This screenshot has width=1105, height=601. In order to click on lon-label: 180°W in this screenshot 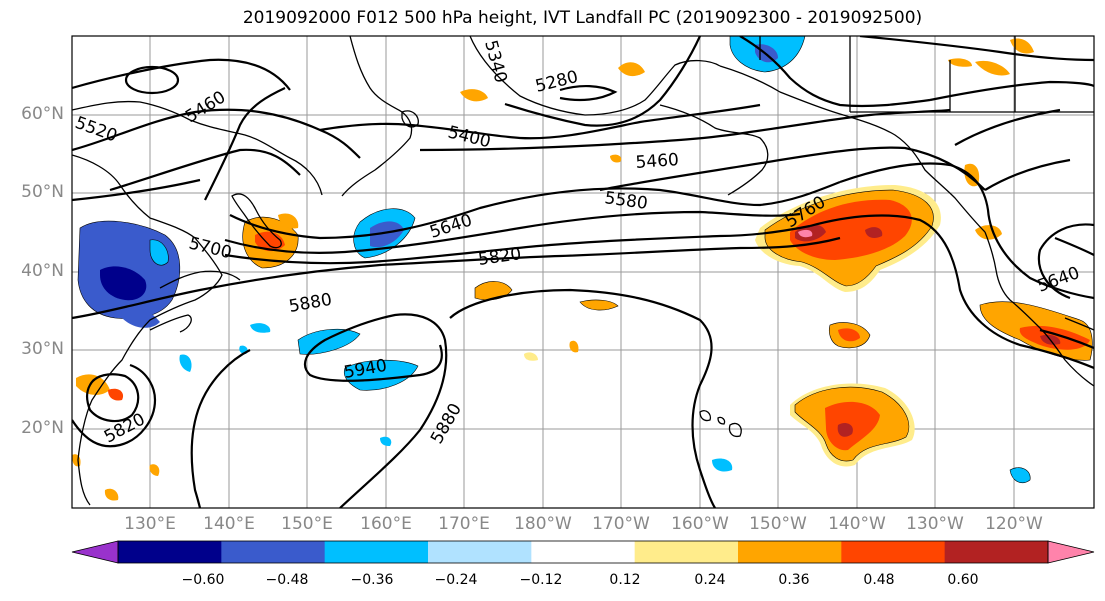, I will do `click(543, 524)`.